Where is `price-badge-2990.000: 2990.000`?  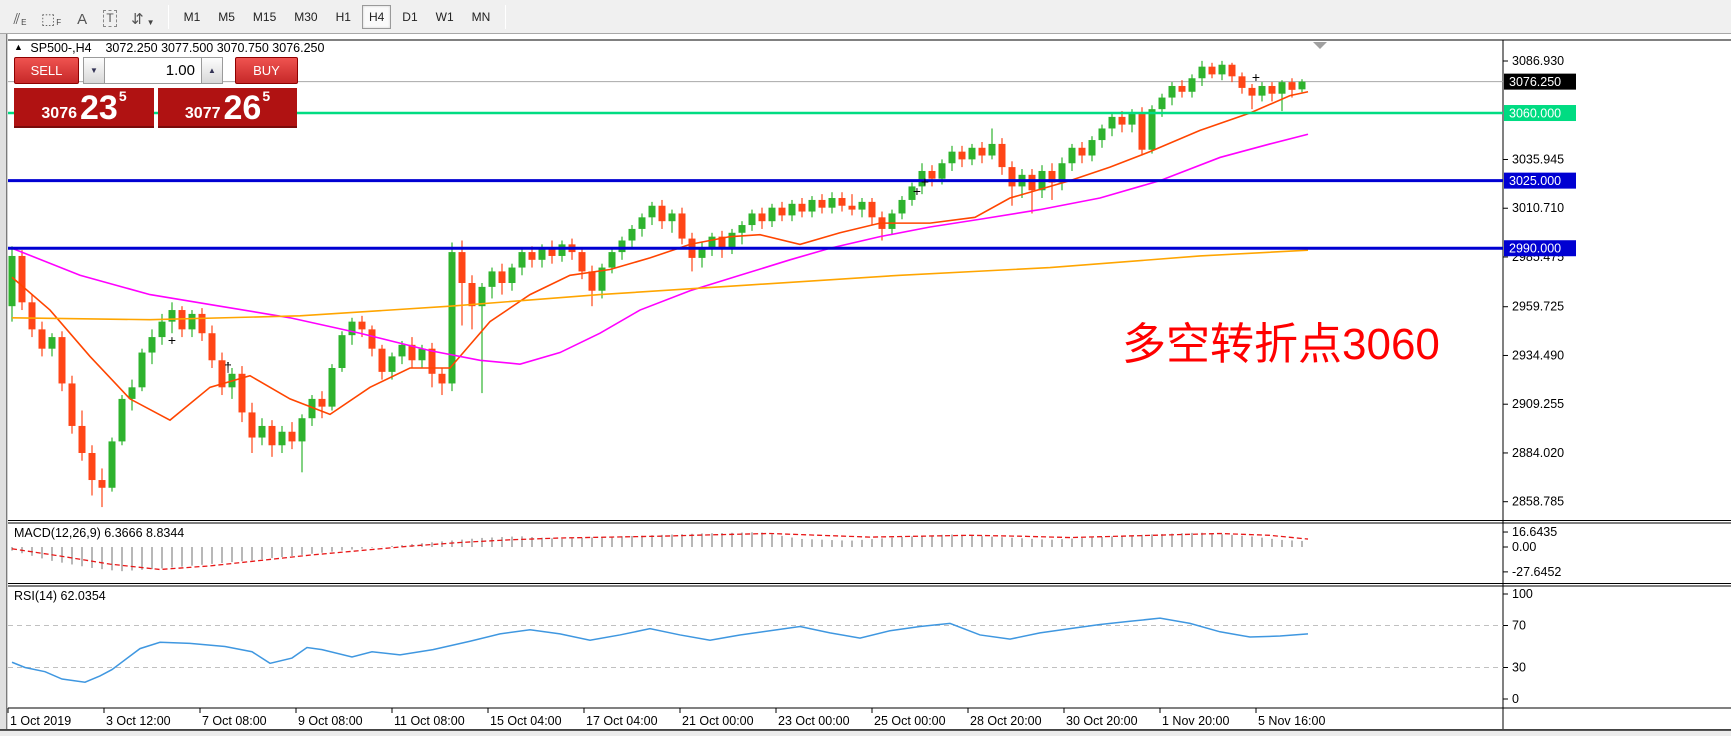
price-badge-2990.000: 2990.000 is located at coordinates (1540, 248).